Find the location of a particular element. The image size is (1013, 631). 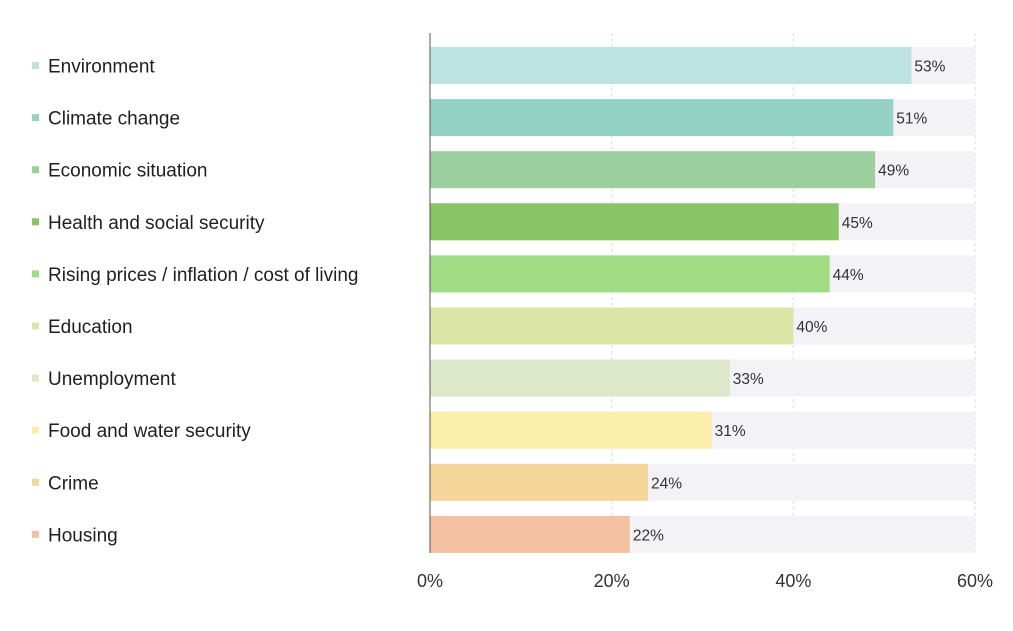

bar-value-label: 44% is located at coordinates (848, 275).